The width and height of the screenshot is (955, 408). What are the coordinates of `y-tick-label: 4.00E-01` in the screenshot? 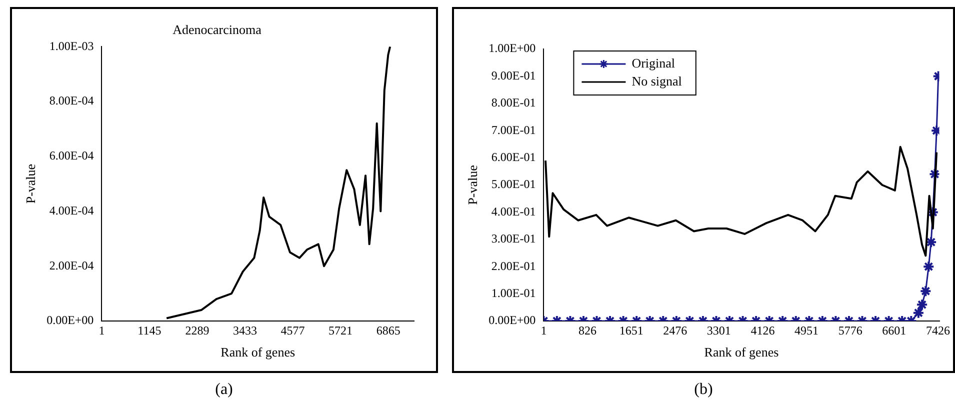 It's located at (513, 211).